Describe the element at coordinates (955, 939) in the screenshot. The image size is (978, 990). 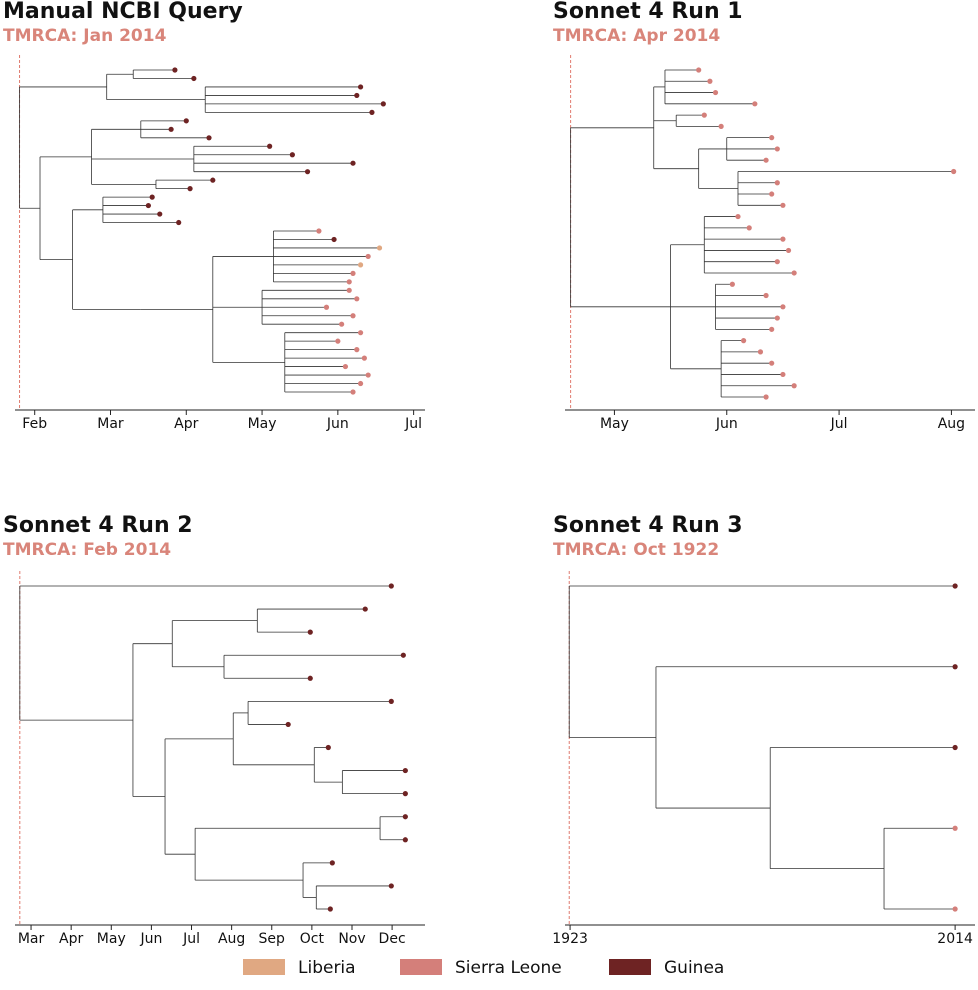
I see `x-tick-label: 2014` at that location.